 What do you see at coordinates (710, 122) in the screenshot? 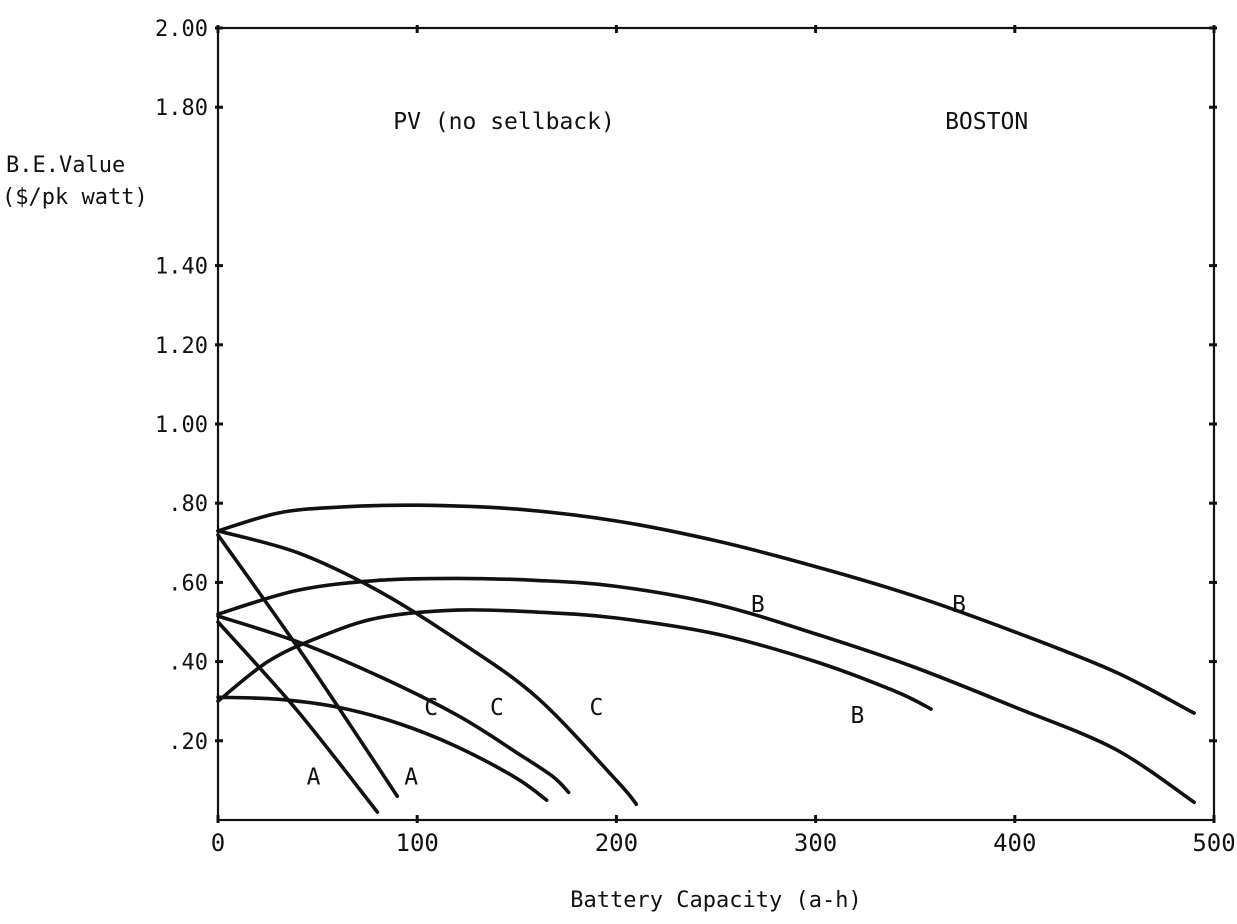
I see `annotations: PV (no sellback) BOSTON` at bounding box center [710, 122].